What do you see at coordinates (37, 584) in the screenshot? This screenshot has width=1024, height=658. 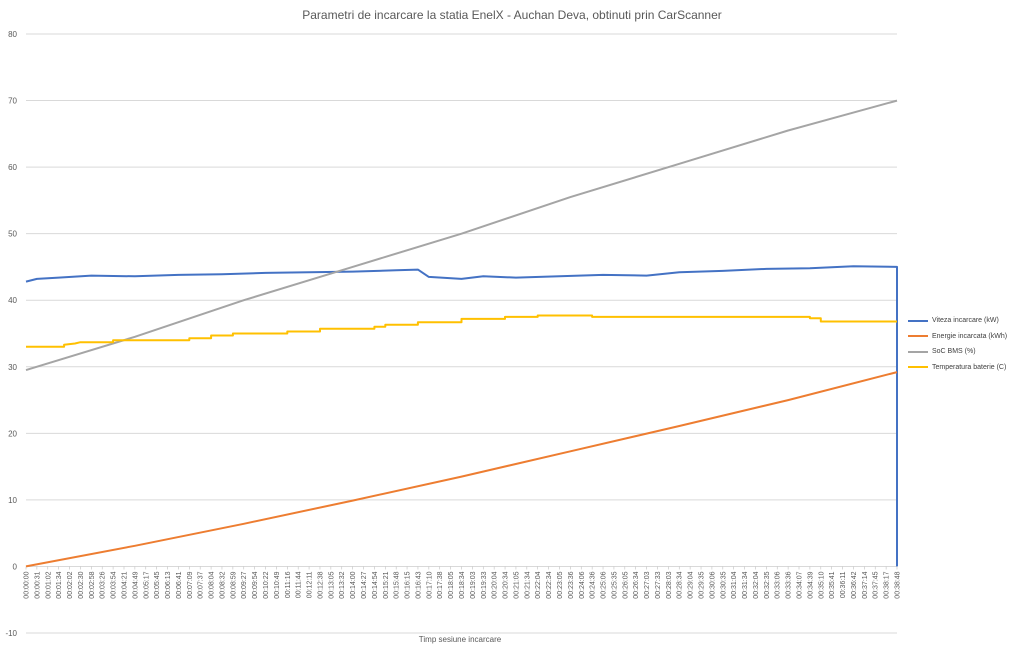 I see `x-tick-label: 00:00:31` at bounding box center [37, 584].